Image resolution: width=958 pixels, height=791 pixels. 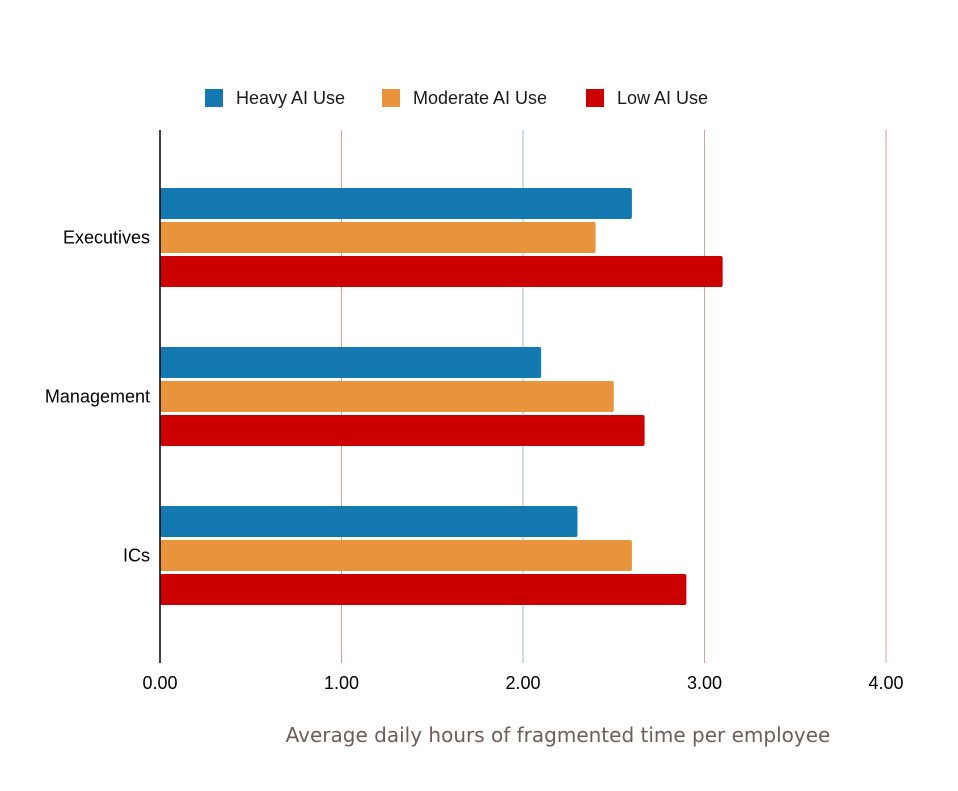 What do you see at coordinates (290, 98) in the screenshot?
I see `legend-label: Heavy AI Use` at bounding box center [290, 98].